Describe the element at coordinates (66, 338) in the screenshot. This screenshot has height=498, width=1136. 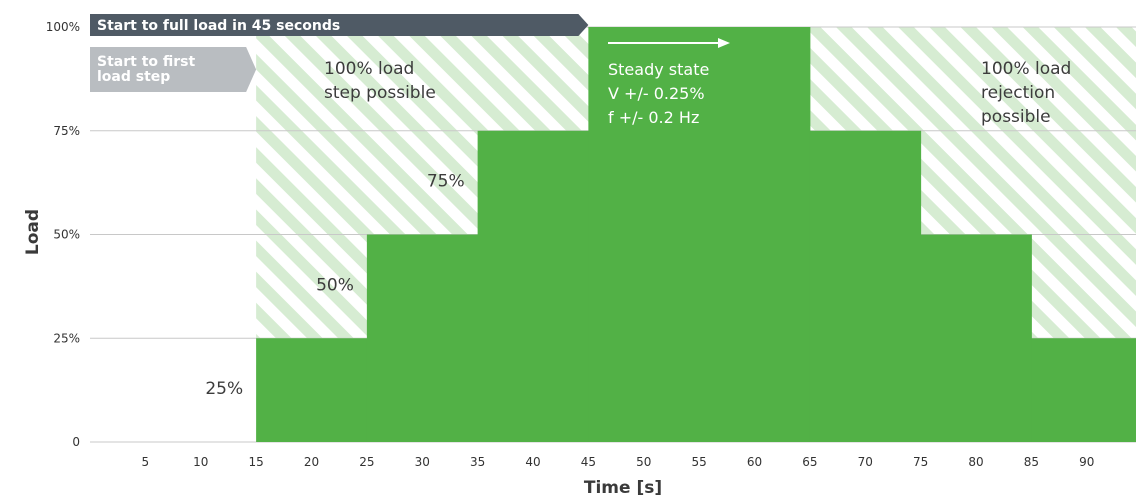
I see `y-tick-label: 25%` at that location.